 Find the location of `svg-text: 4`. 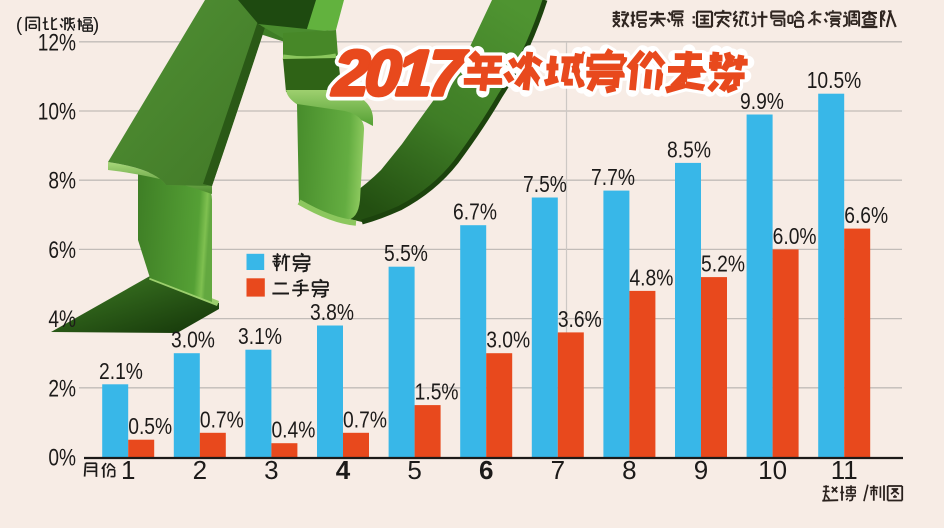

svg-text: 4 is located at coordinates (343, 470).